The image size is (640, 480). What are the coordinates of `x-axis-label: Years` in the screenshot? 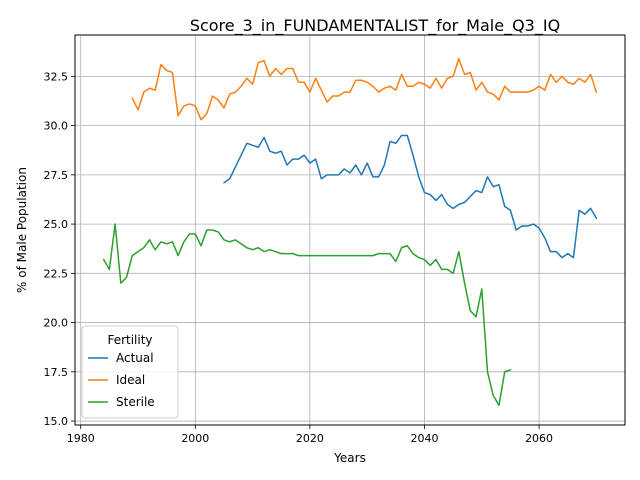 It's located at (349, 458).